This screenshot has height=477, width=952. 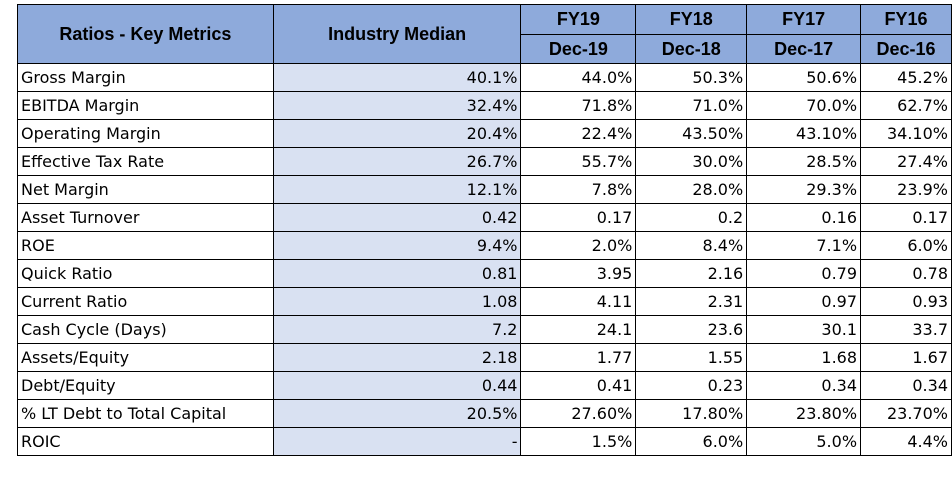 I want to click on value-cell: 29.3%, so click(x=804, y=189).